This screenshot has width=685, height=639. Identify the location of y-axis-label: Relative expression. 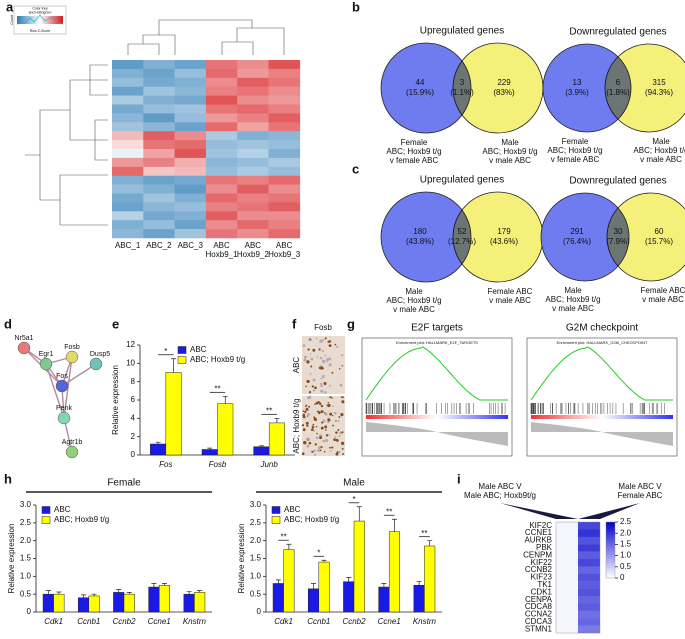
(241, 559).